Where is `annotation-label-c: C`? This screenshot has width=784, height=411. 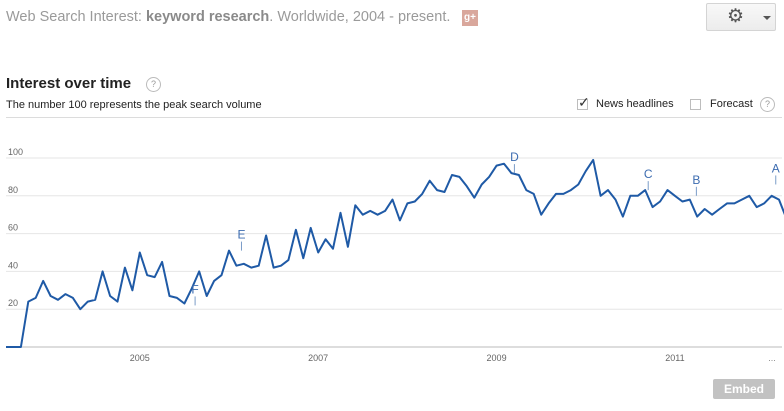
annotation-label-c: C is located at coordinates (648, 174).